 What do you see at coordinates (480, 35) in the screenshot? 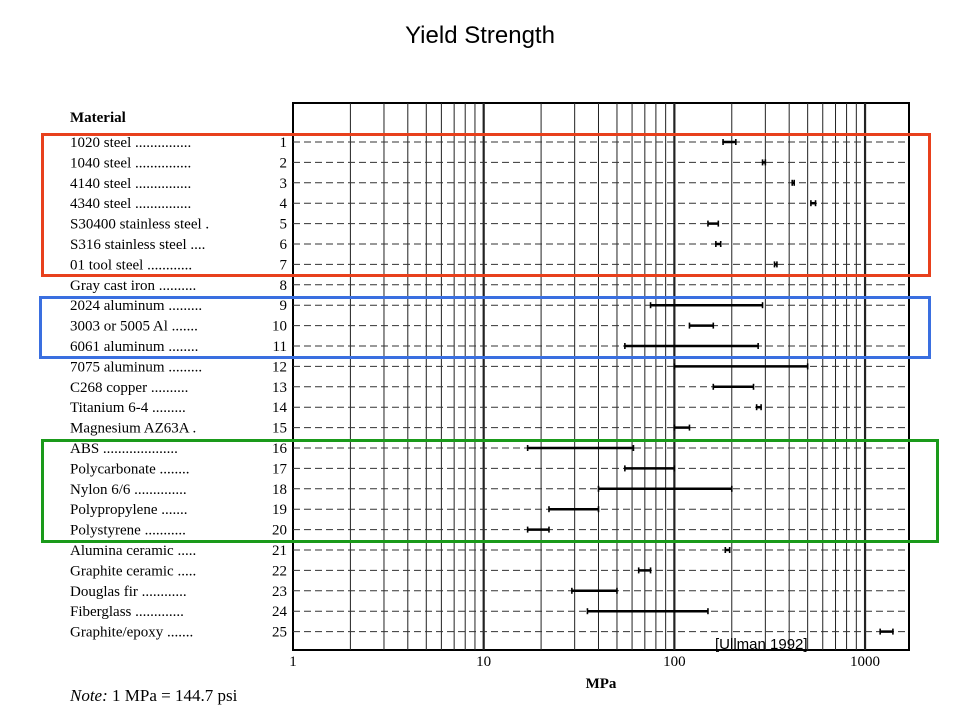
I see `slide-title: Yield Strength` at bounding box center [480, 35].